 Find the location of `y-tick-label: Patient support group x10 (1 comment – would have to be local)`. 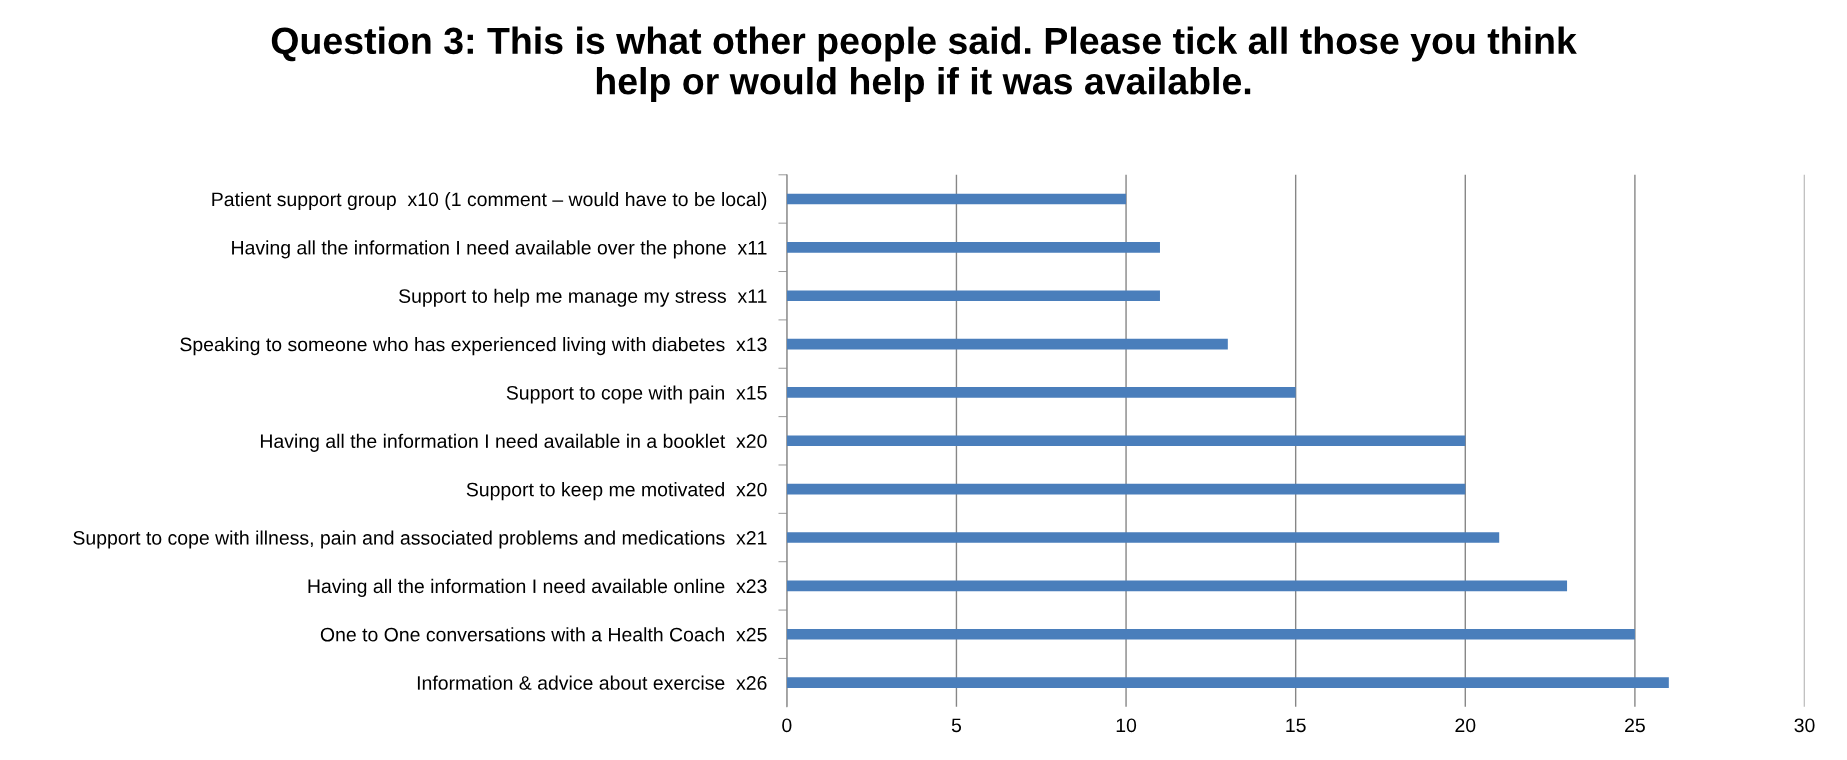

y-tick-label: Patient support group x10 (1 comment – would have to be local) is located at coordinates (489, 201).